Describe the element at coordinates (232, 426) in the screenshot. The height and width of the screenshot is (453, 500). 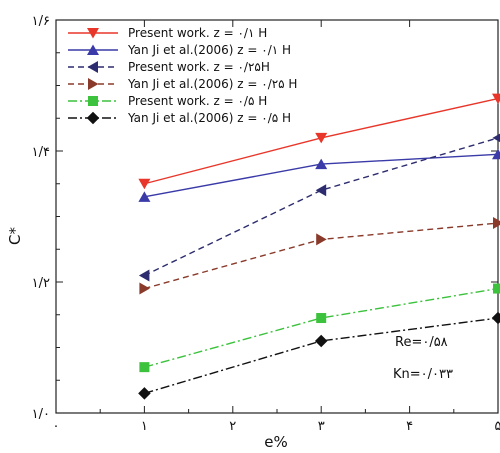
I see `x-tick-label: ۲` at that location.